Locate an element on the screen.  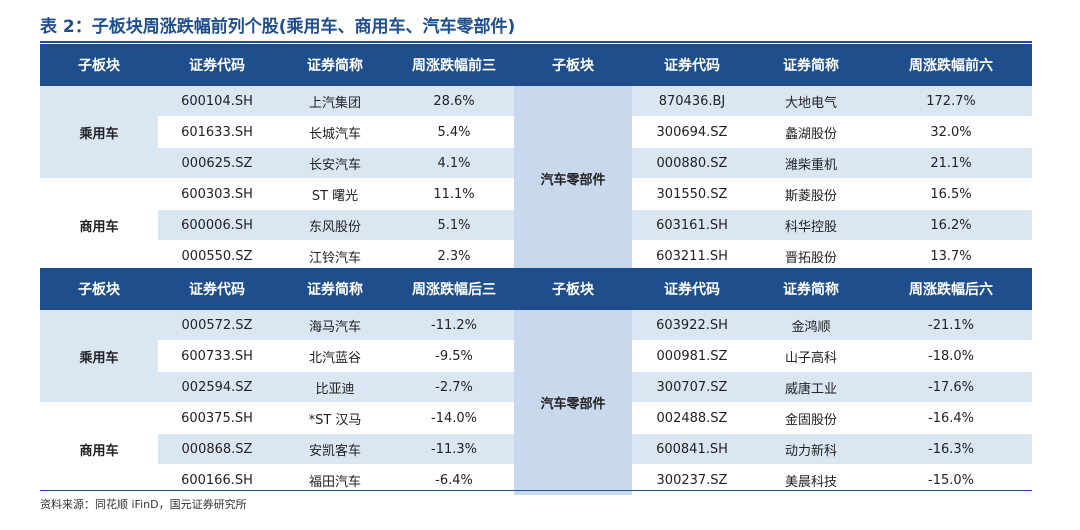
change-cell: 2.3% is located at coordinates (454, 256).